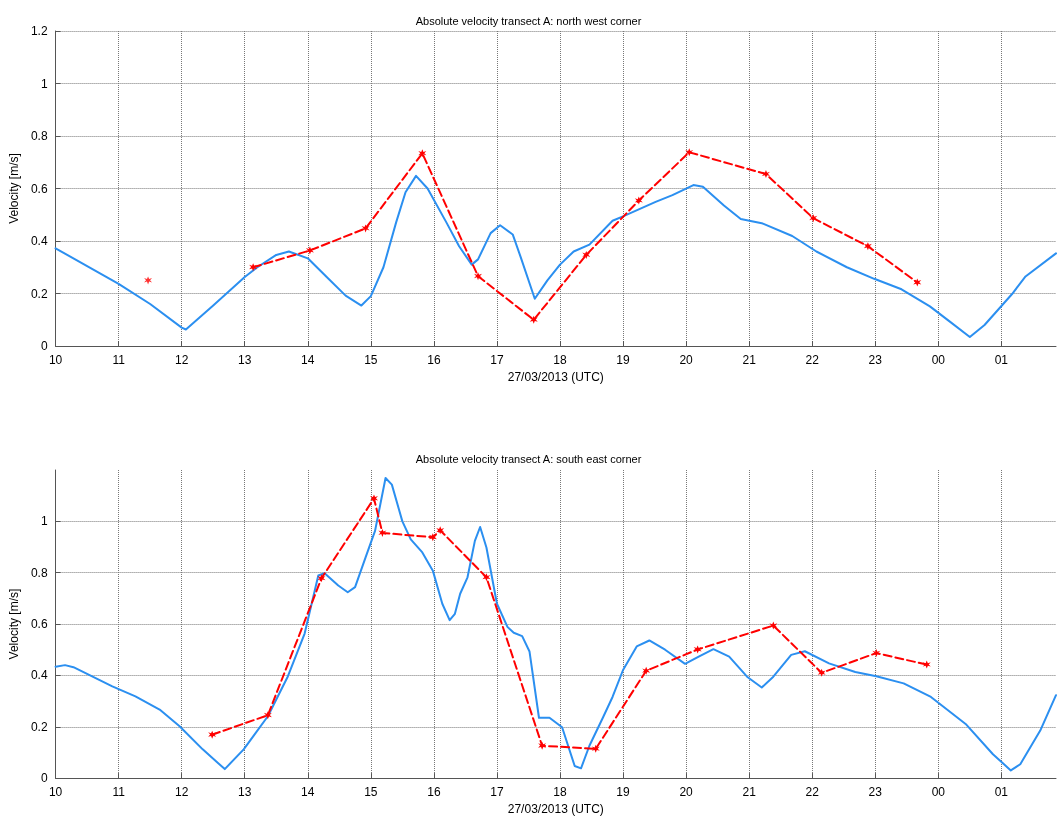  What do you see at coordinates (528, 20) in the screenshot?
I see `chart-title: Absolute velocity transect A: north west corner` at bounding box center [528, 20].